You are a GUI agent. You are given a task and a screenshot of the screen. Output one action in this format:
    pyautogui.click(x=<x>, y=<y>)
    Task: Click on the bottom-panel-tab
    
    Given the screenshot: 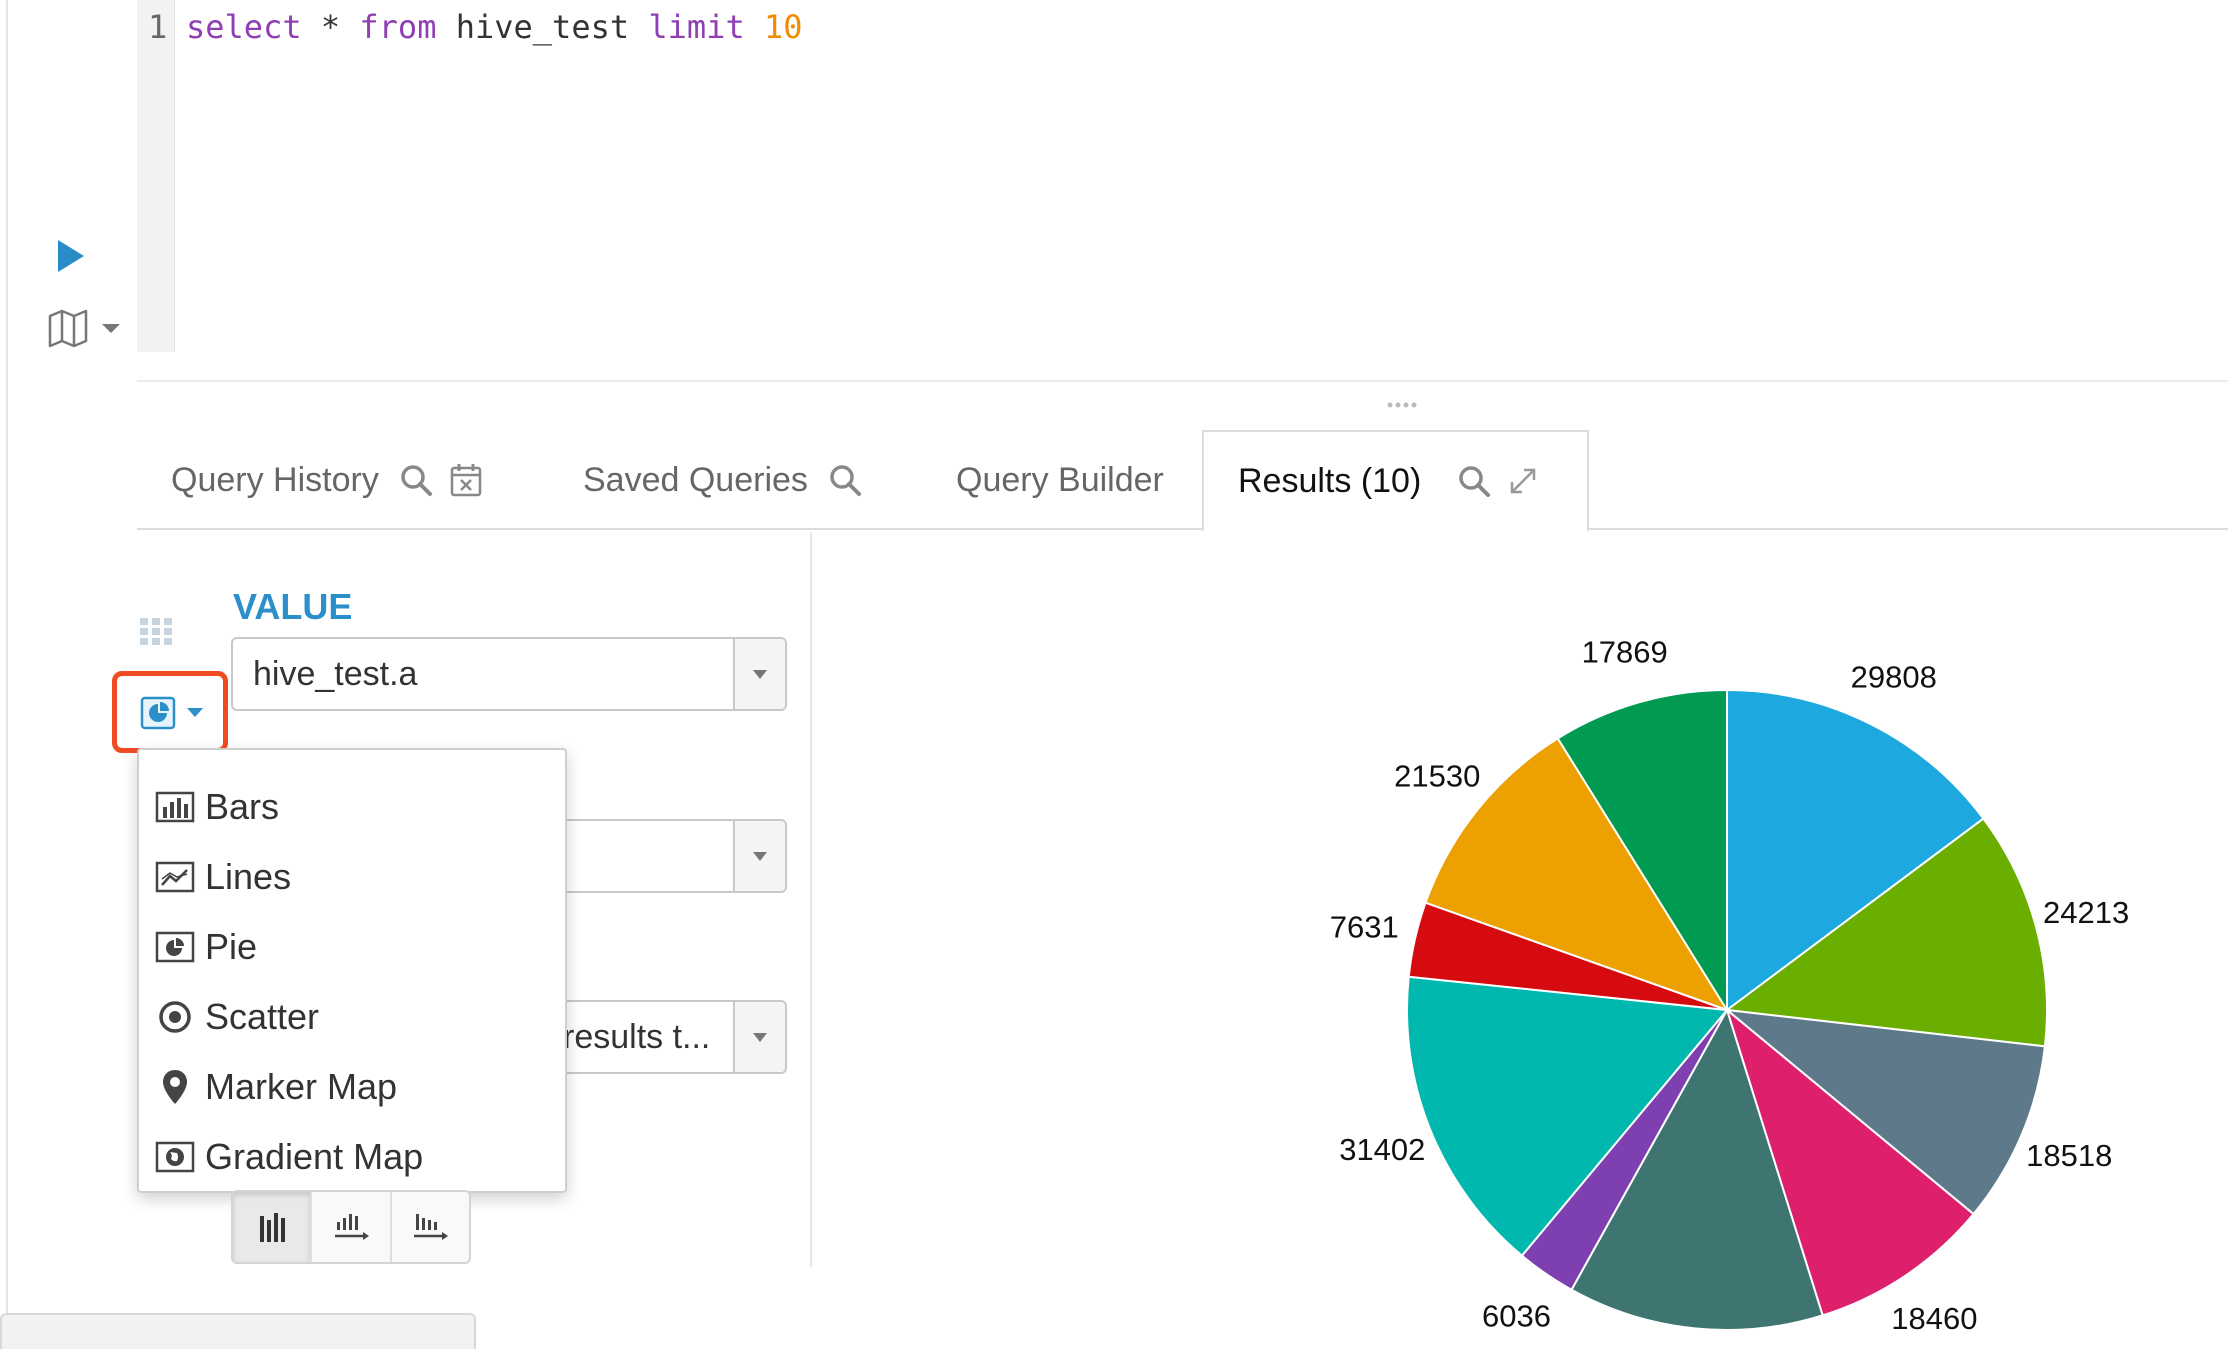 What is the action you would take?
    pyautogui.click(x=238, y=1331)
    